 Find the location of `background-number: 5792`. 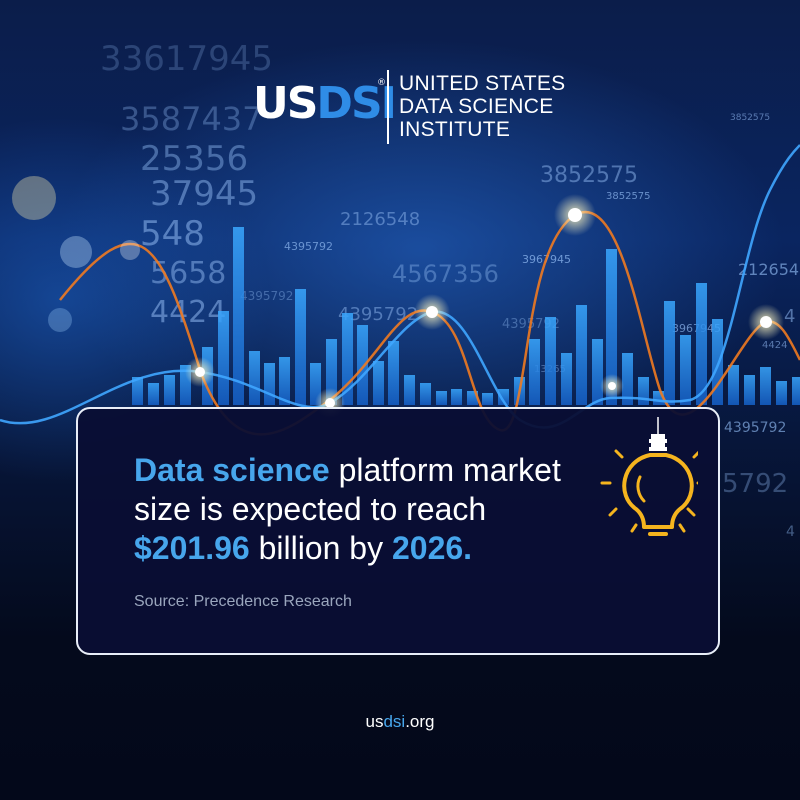

background-number: 5792 is located at coordinates (755, 484).